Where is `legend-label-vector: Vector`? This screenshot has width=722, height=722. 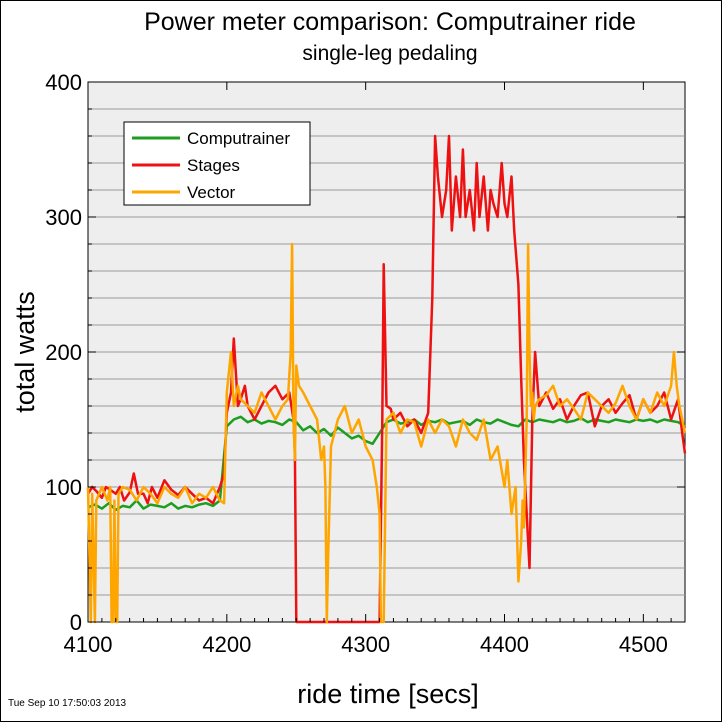
legend-label-vector: Vector is located at coordinates (211, 192).